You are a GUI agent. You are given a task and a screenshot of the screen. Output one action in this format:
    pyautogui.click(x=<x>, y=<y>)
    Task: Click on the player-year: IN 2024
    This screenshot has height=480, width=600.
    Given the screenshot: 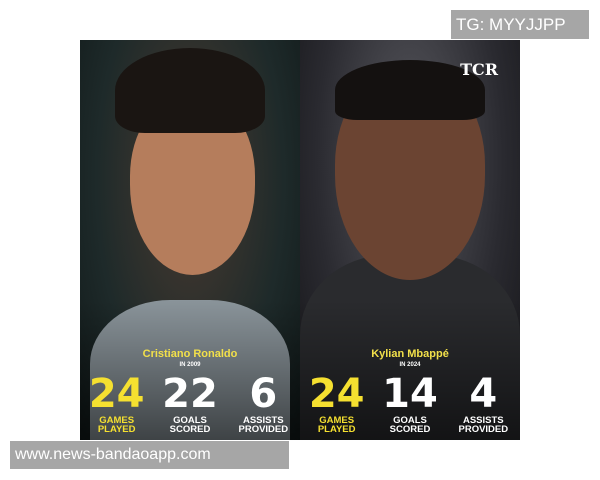 What is the action you would take?
    pyautogui.click(x=410, y=365)
    